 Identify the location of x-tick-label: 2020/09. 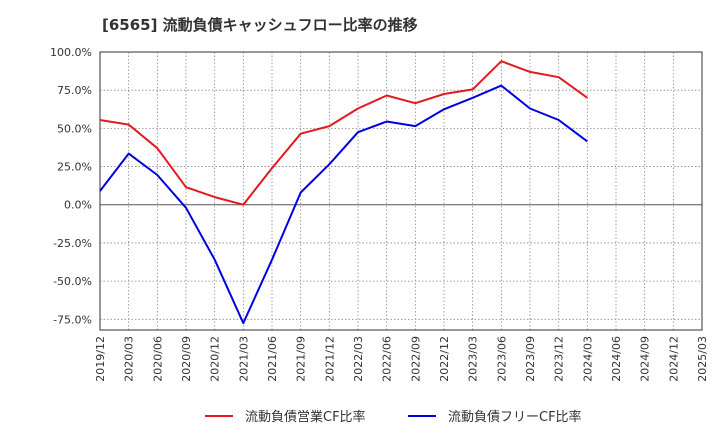
(186, 359).